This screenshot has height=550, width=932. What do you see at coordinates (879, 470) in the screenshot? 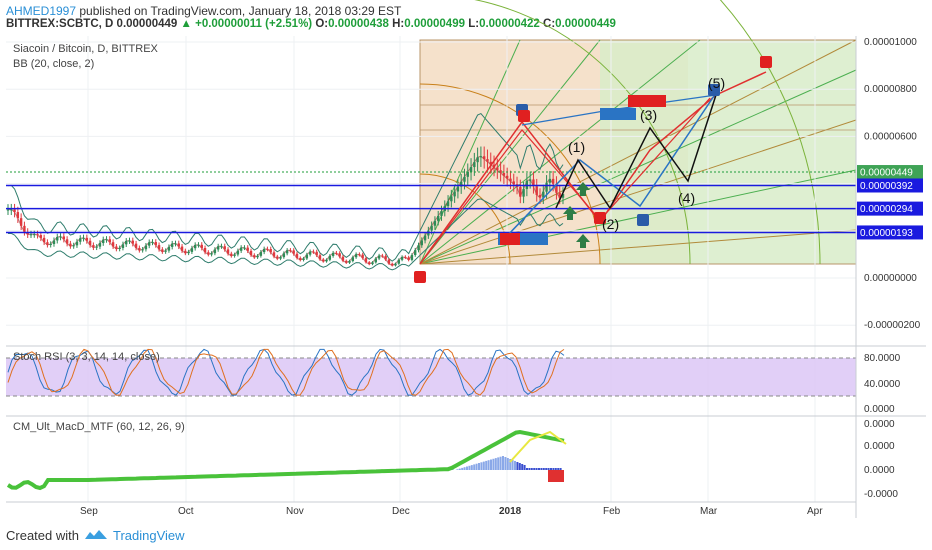
I see `macd-tick-label: 0.0000` at bounding box center [879, 470].